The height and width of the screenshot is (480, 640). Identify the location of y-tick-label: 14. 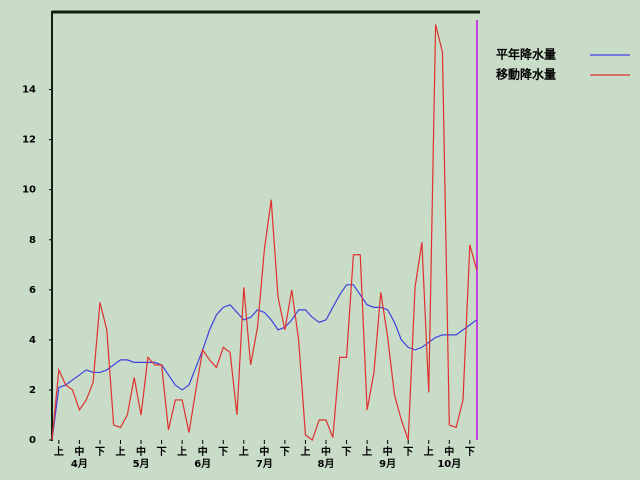
(29, 90).